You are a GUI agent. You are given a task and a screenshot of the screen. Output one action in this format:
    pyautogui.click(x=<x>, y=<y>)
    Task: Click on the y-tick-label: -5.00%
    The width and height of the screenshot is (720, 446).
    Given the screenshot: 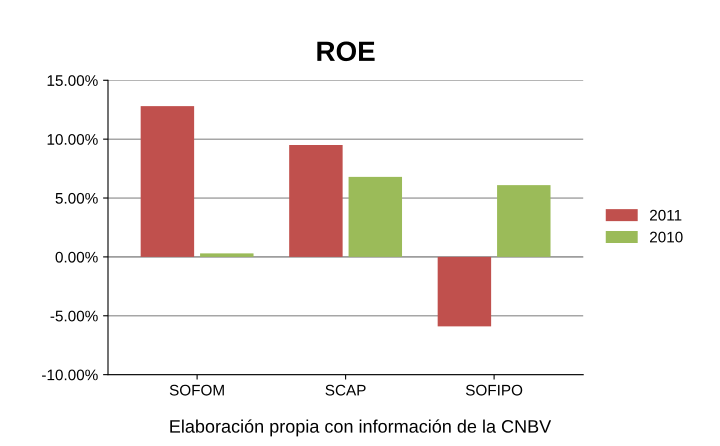 What is the action you would take?
    pyautogui.click(x=74, y=316)
    